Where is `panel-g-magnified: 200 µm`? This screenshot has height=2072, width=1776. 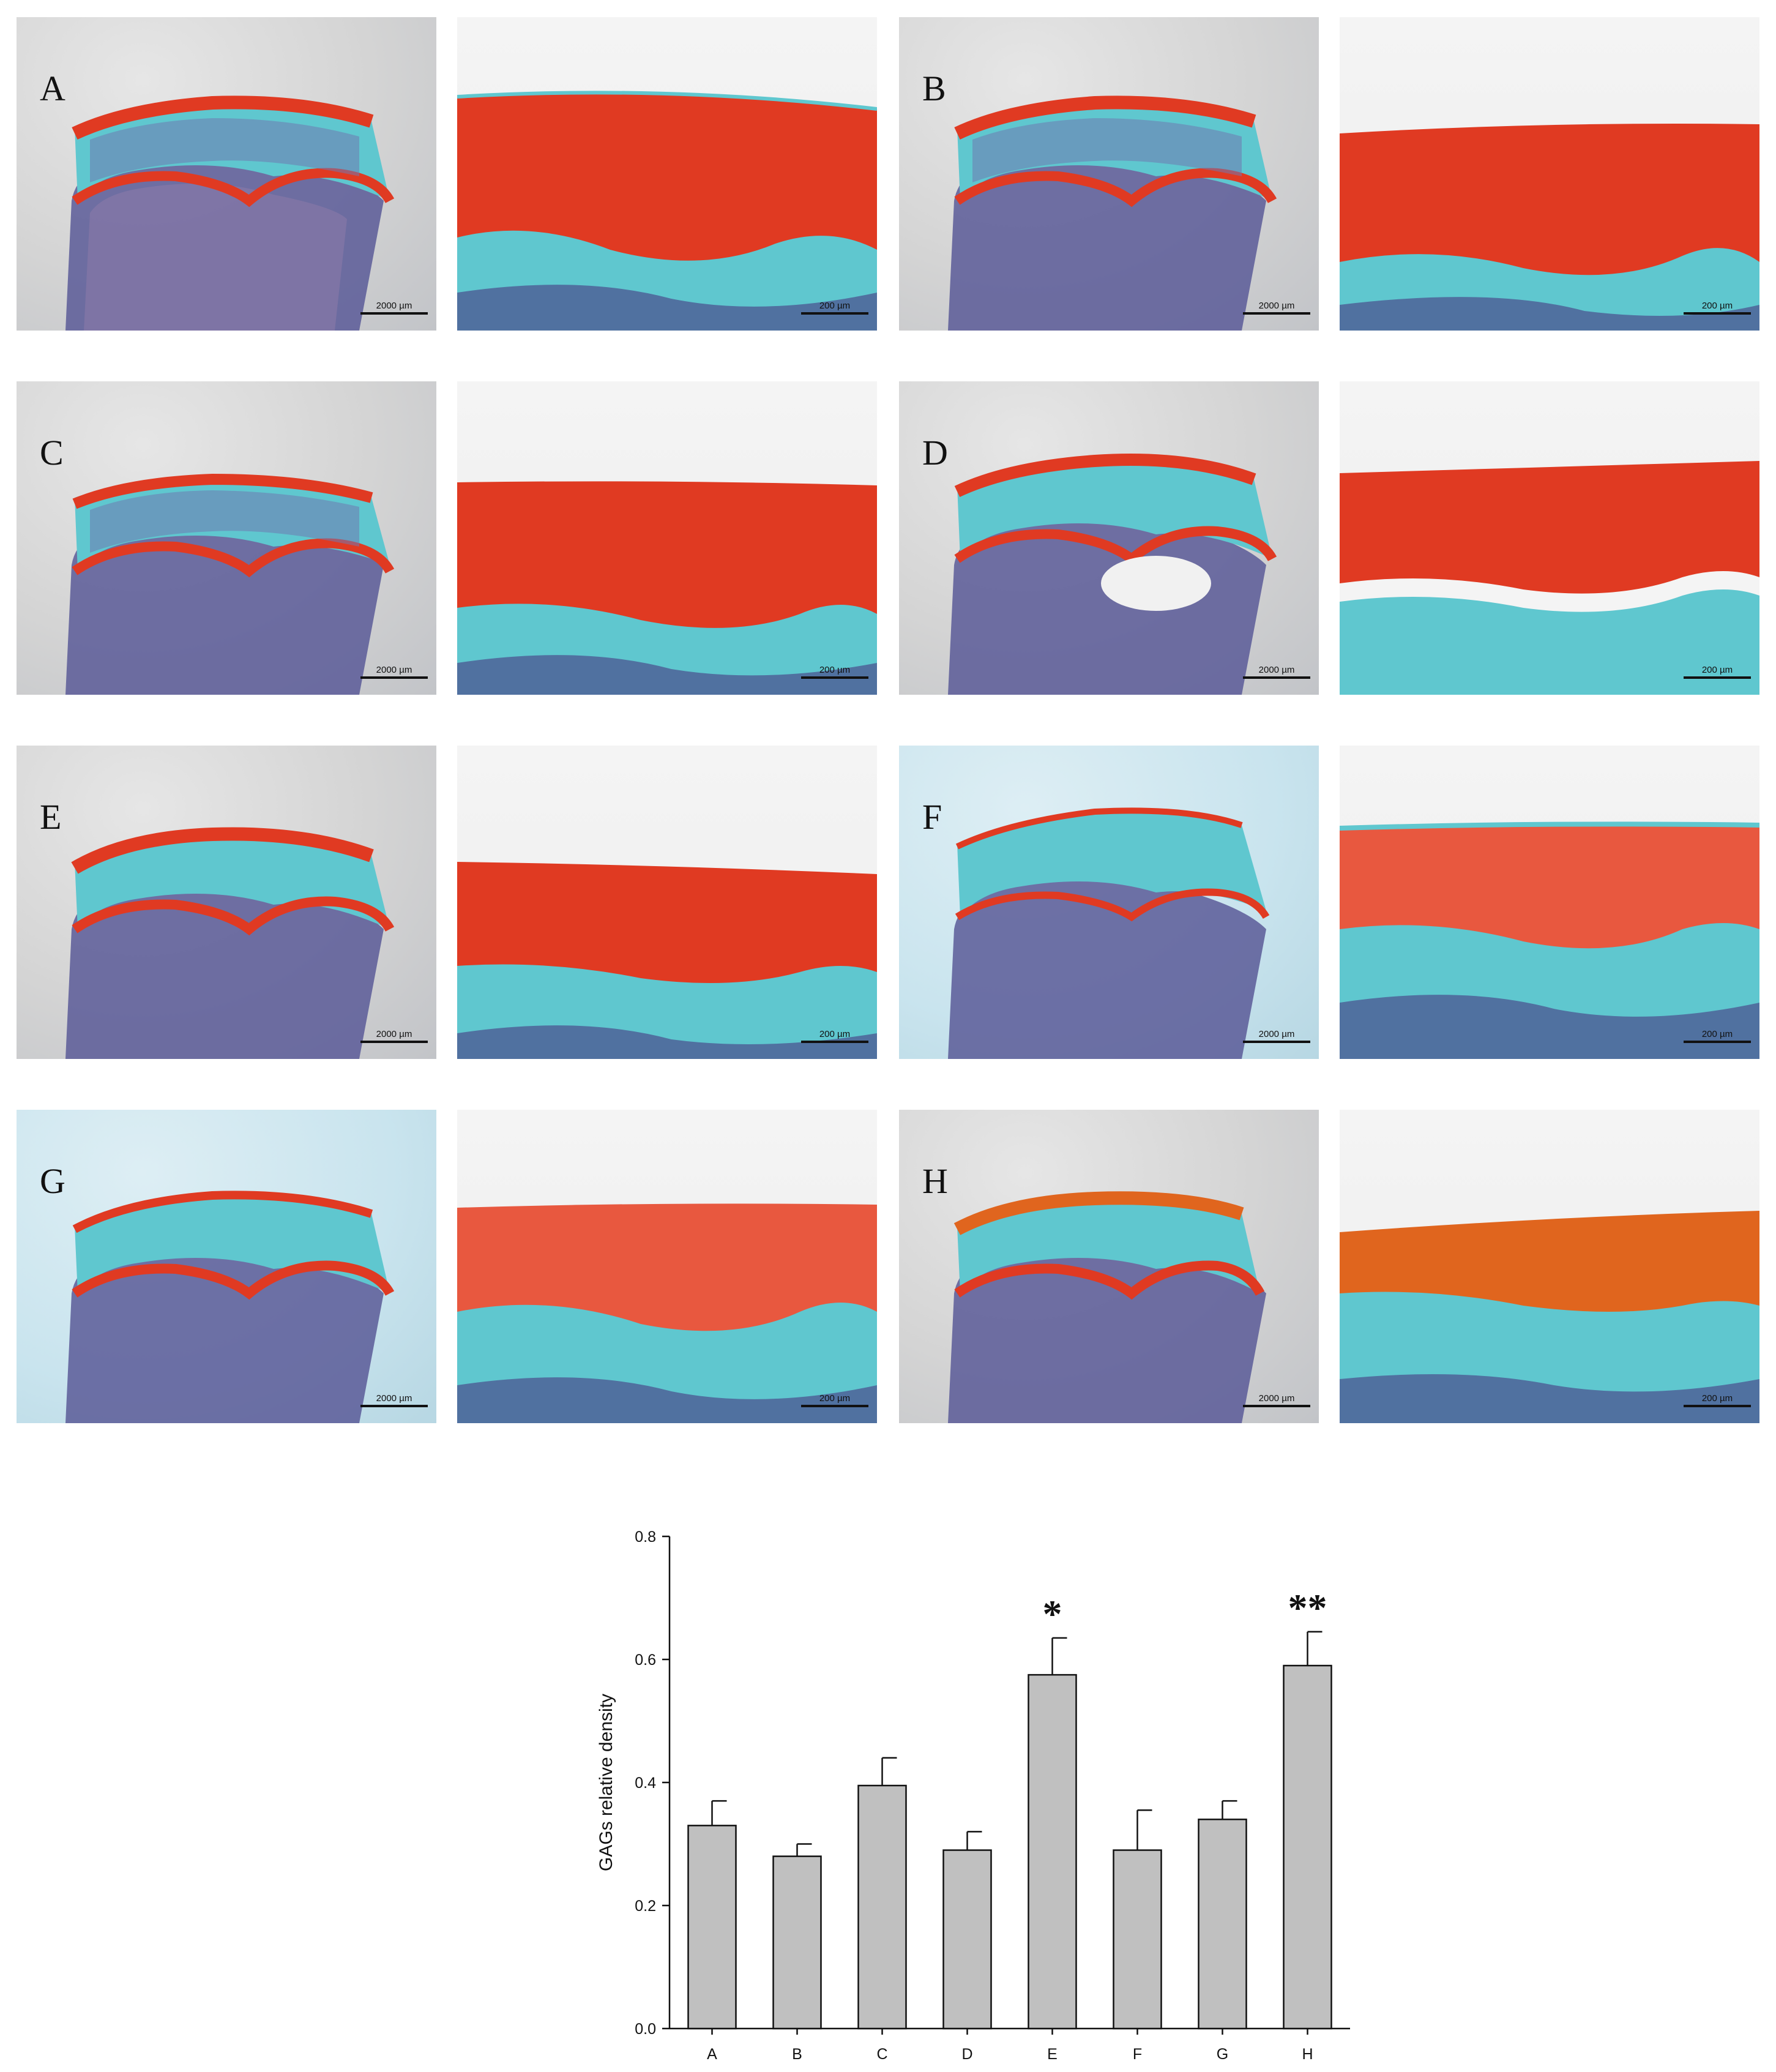 panel-g-magnified: 200 µm is located at coordinates (667, 1266).